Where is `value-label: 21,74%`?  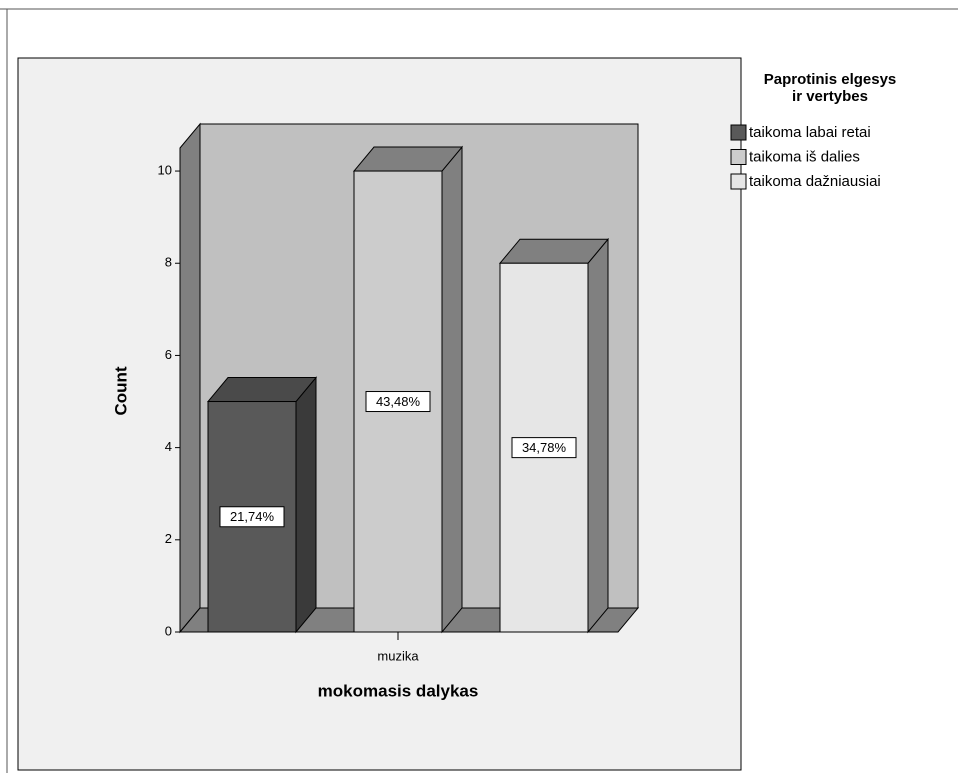
value-label: 21,74% is located at coordinates (252, 516).